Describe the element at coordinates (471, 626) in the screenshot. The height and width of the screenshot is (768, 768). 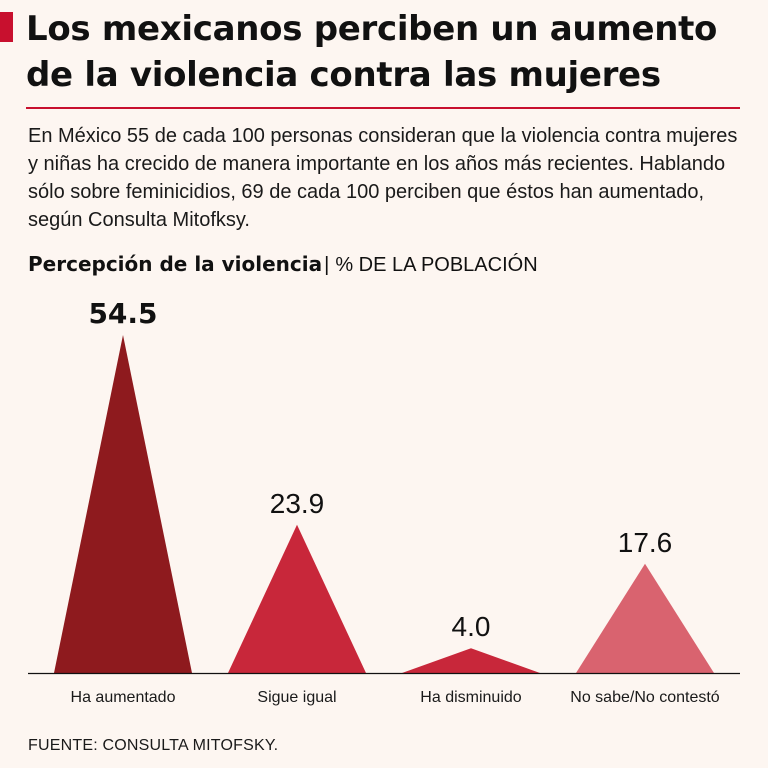
I see `value-label-ha-disminuido: 4.0` at that location.